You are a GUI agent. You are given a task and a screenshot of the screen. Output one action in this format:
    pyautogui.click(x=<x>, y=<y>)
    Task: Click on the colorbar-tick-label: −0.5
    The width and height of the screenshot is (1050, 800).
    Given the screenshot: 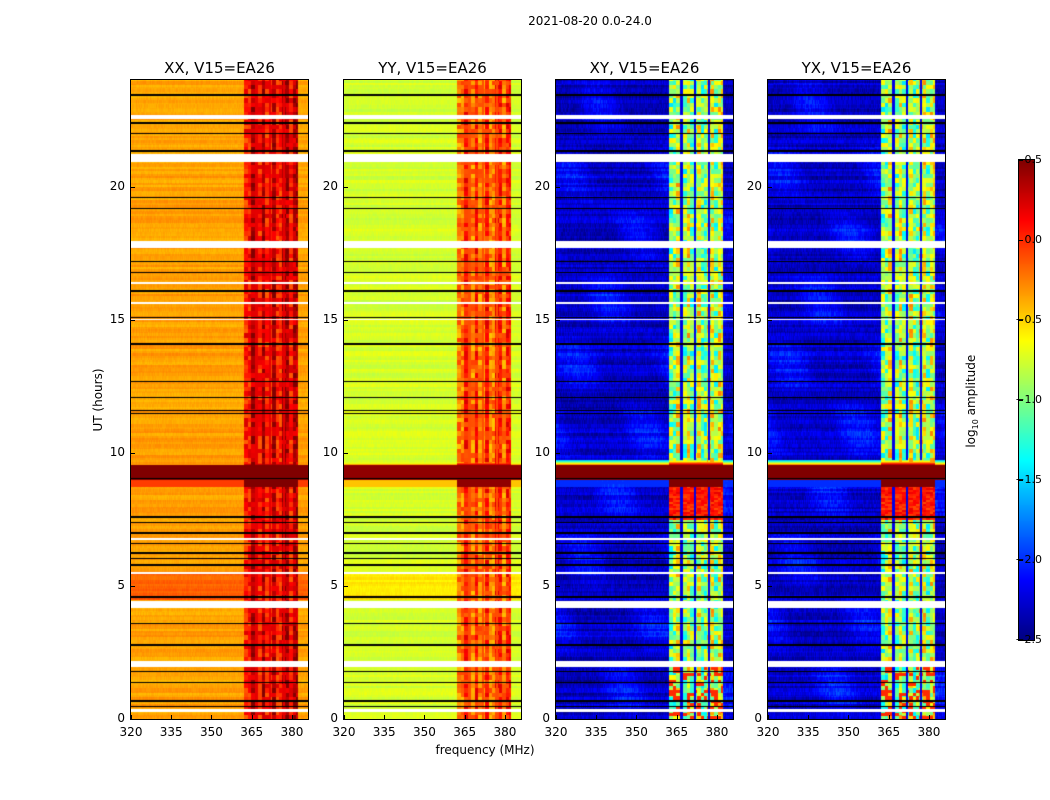 What is the action you would take?
    pyautogui.click(x=1028, y=319)
    